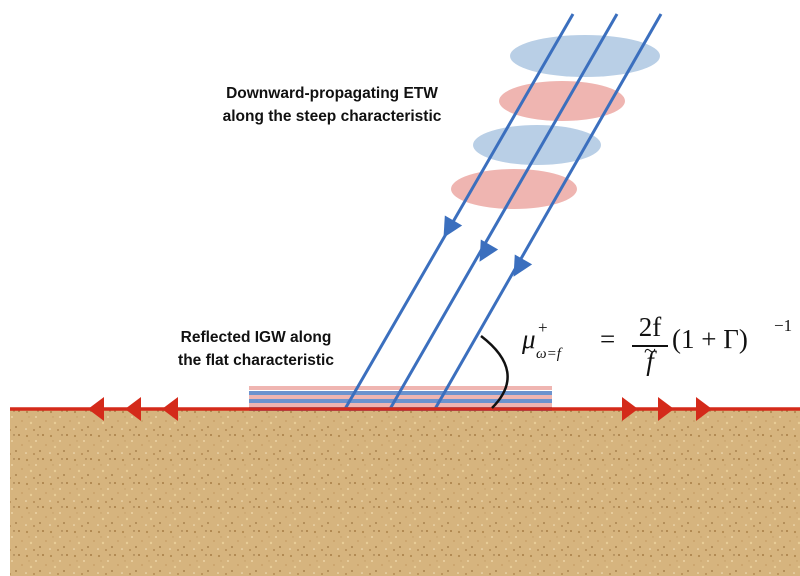  I want to click on equation-tilde: ~, so click(650, 350).